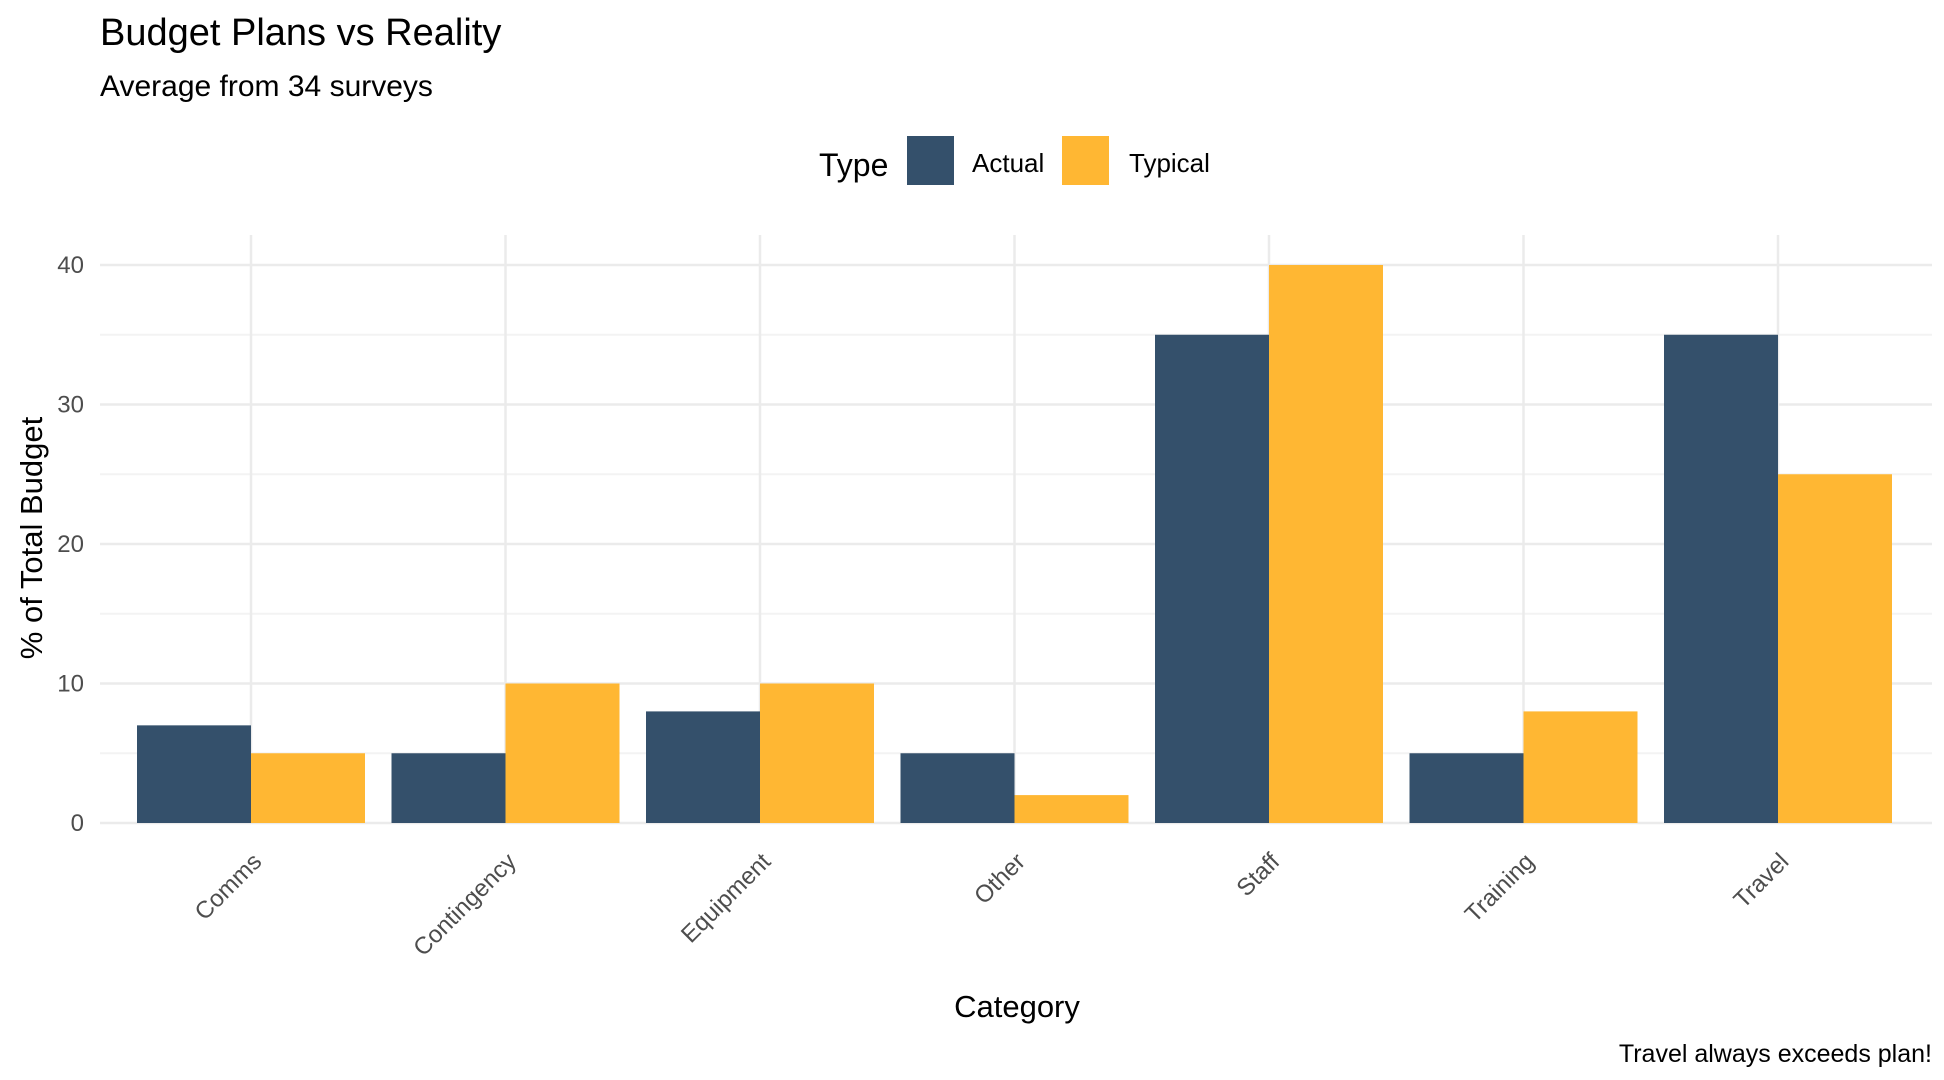  Describe the element at coordinates (1580, 767) in the screenshot. I see `bar-typical-training` at that location.